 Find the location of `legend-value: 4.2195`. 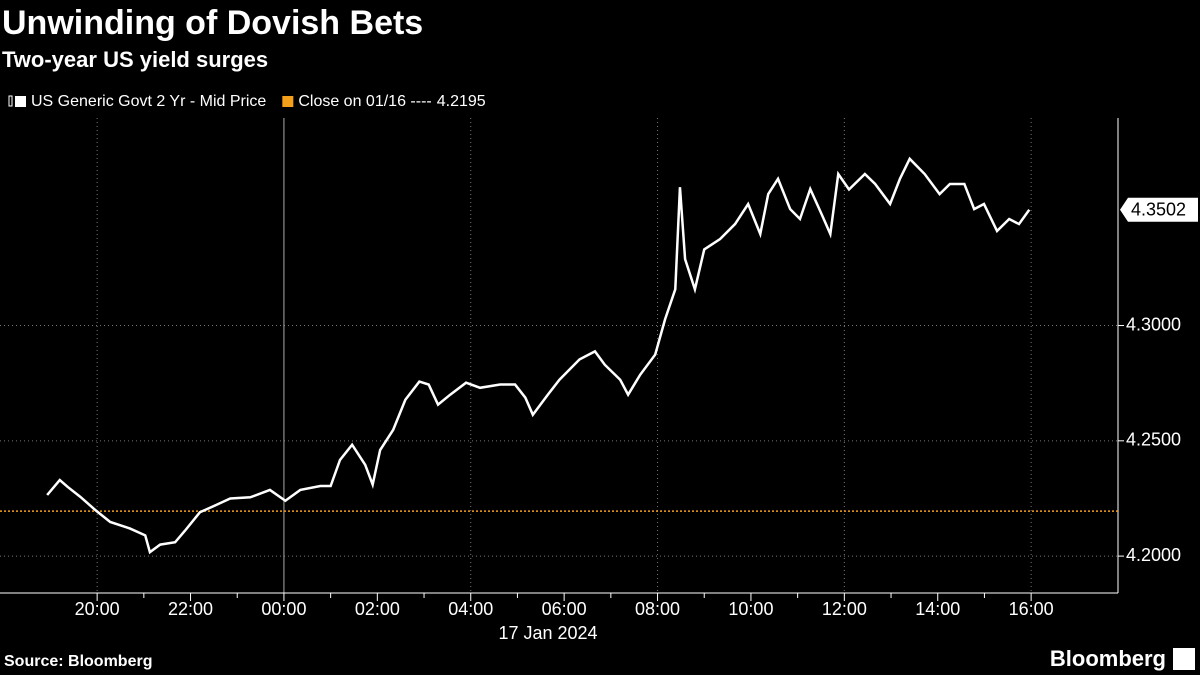

legend-value: 4.2195 is located at coordinates (461, 101).